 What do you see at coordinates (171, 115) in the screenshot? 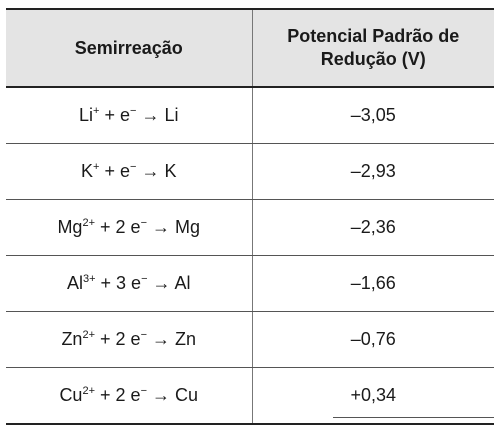
I see `product-element: Li` at bounding box center [171, 115].